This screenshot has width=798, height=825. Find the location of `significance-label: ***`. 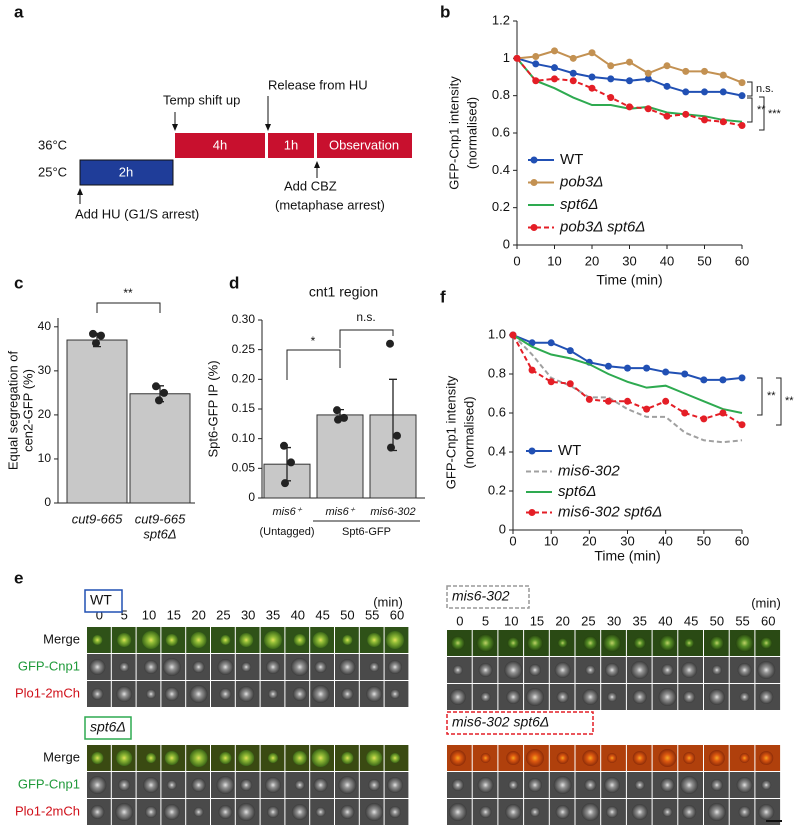

significance-label: *** is located at coordinates (775, 114).